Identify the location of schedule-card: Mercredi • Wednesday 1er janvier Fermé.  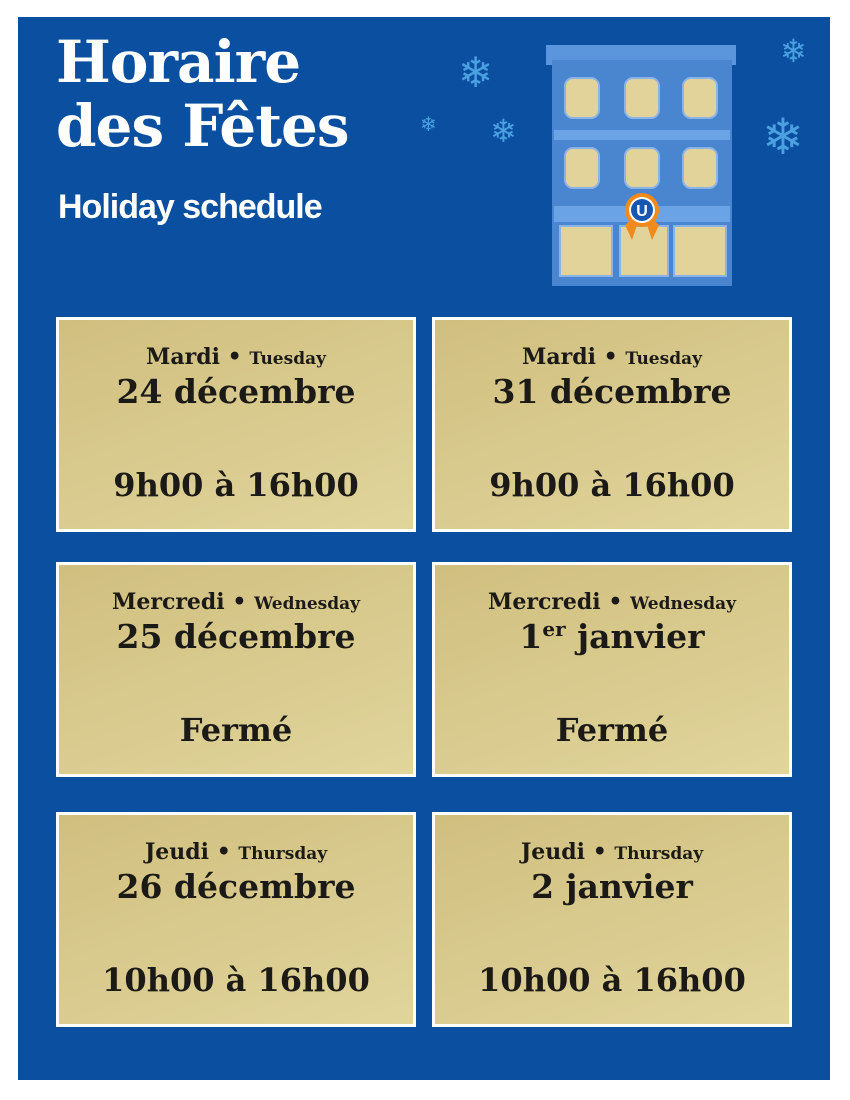
(612, 669).